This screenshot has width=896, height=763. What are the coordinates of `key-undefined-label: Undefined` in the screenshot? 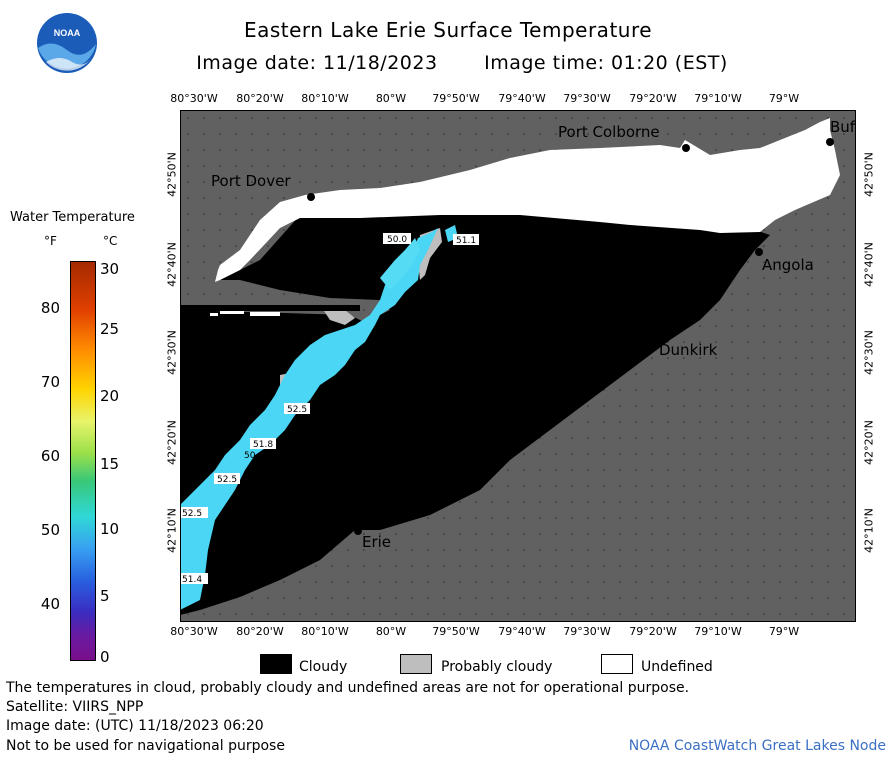 It's located at (677, 667).